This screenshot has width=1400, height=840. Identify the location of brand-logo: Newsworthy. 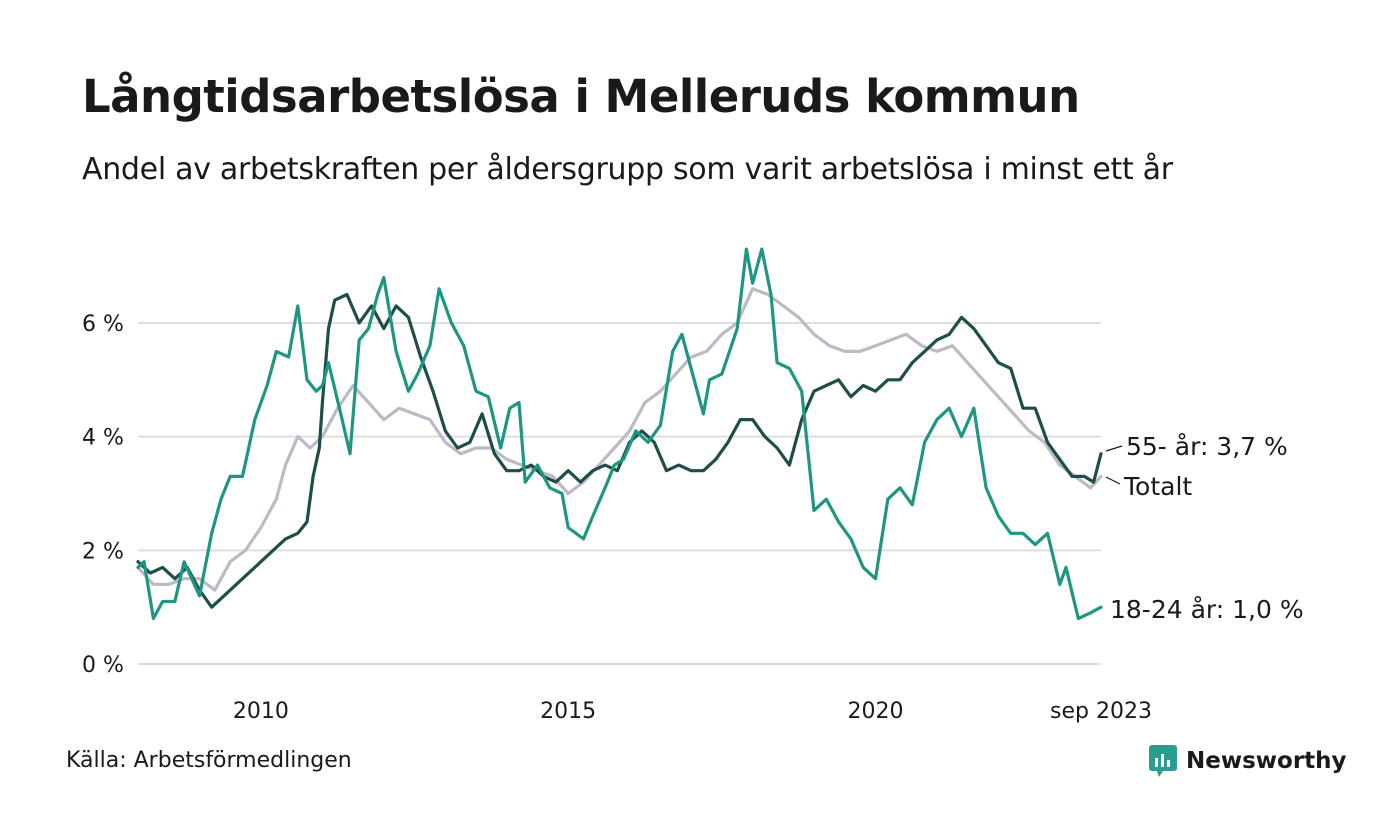
(1247, 761).